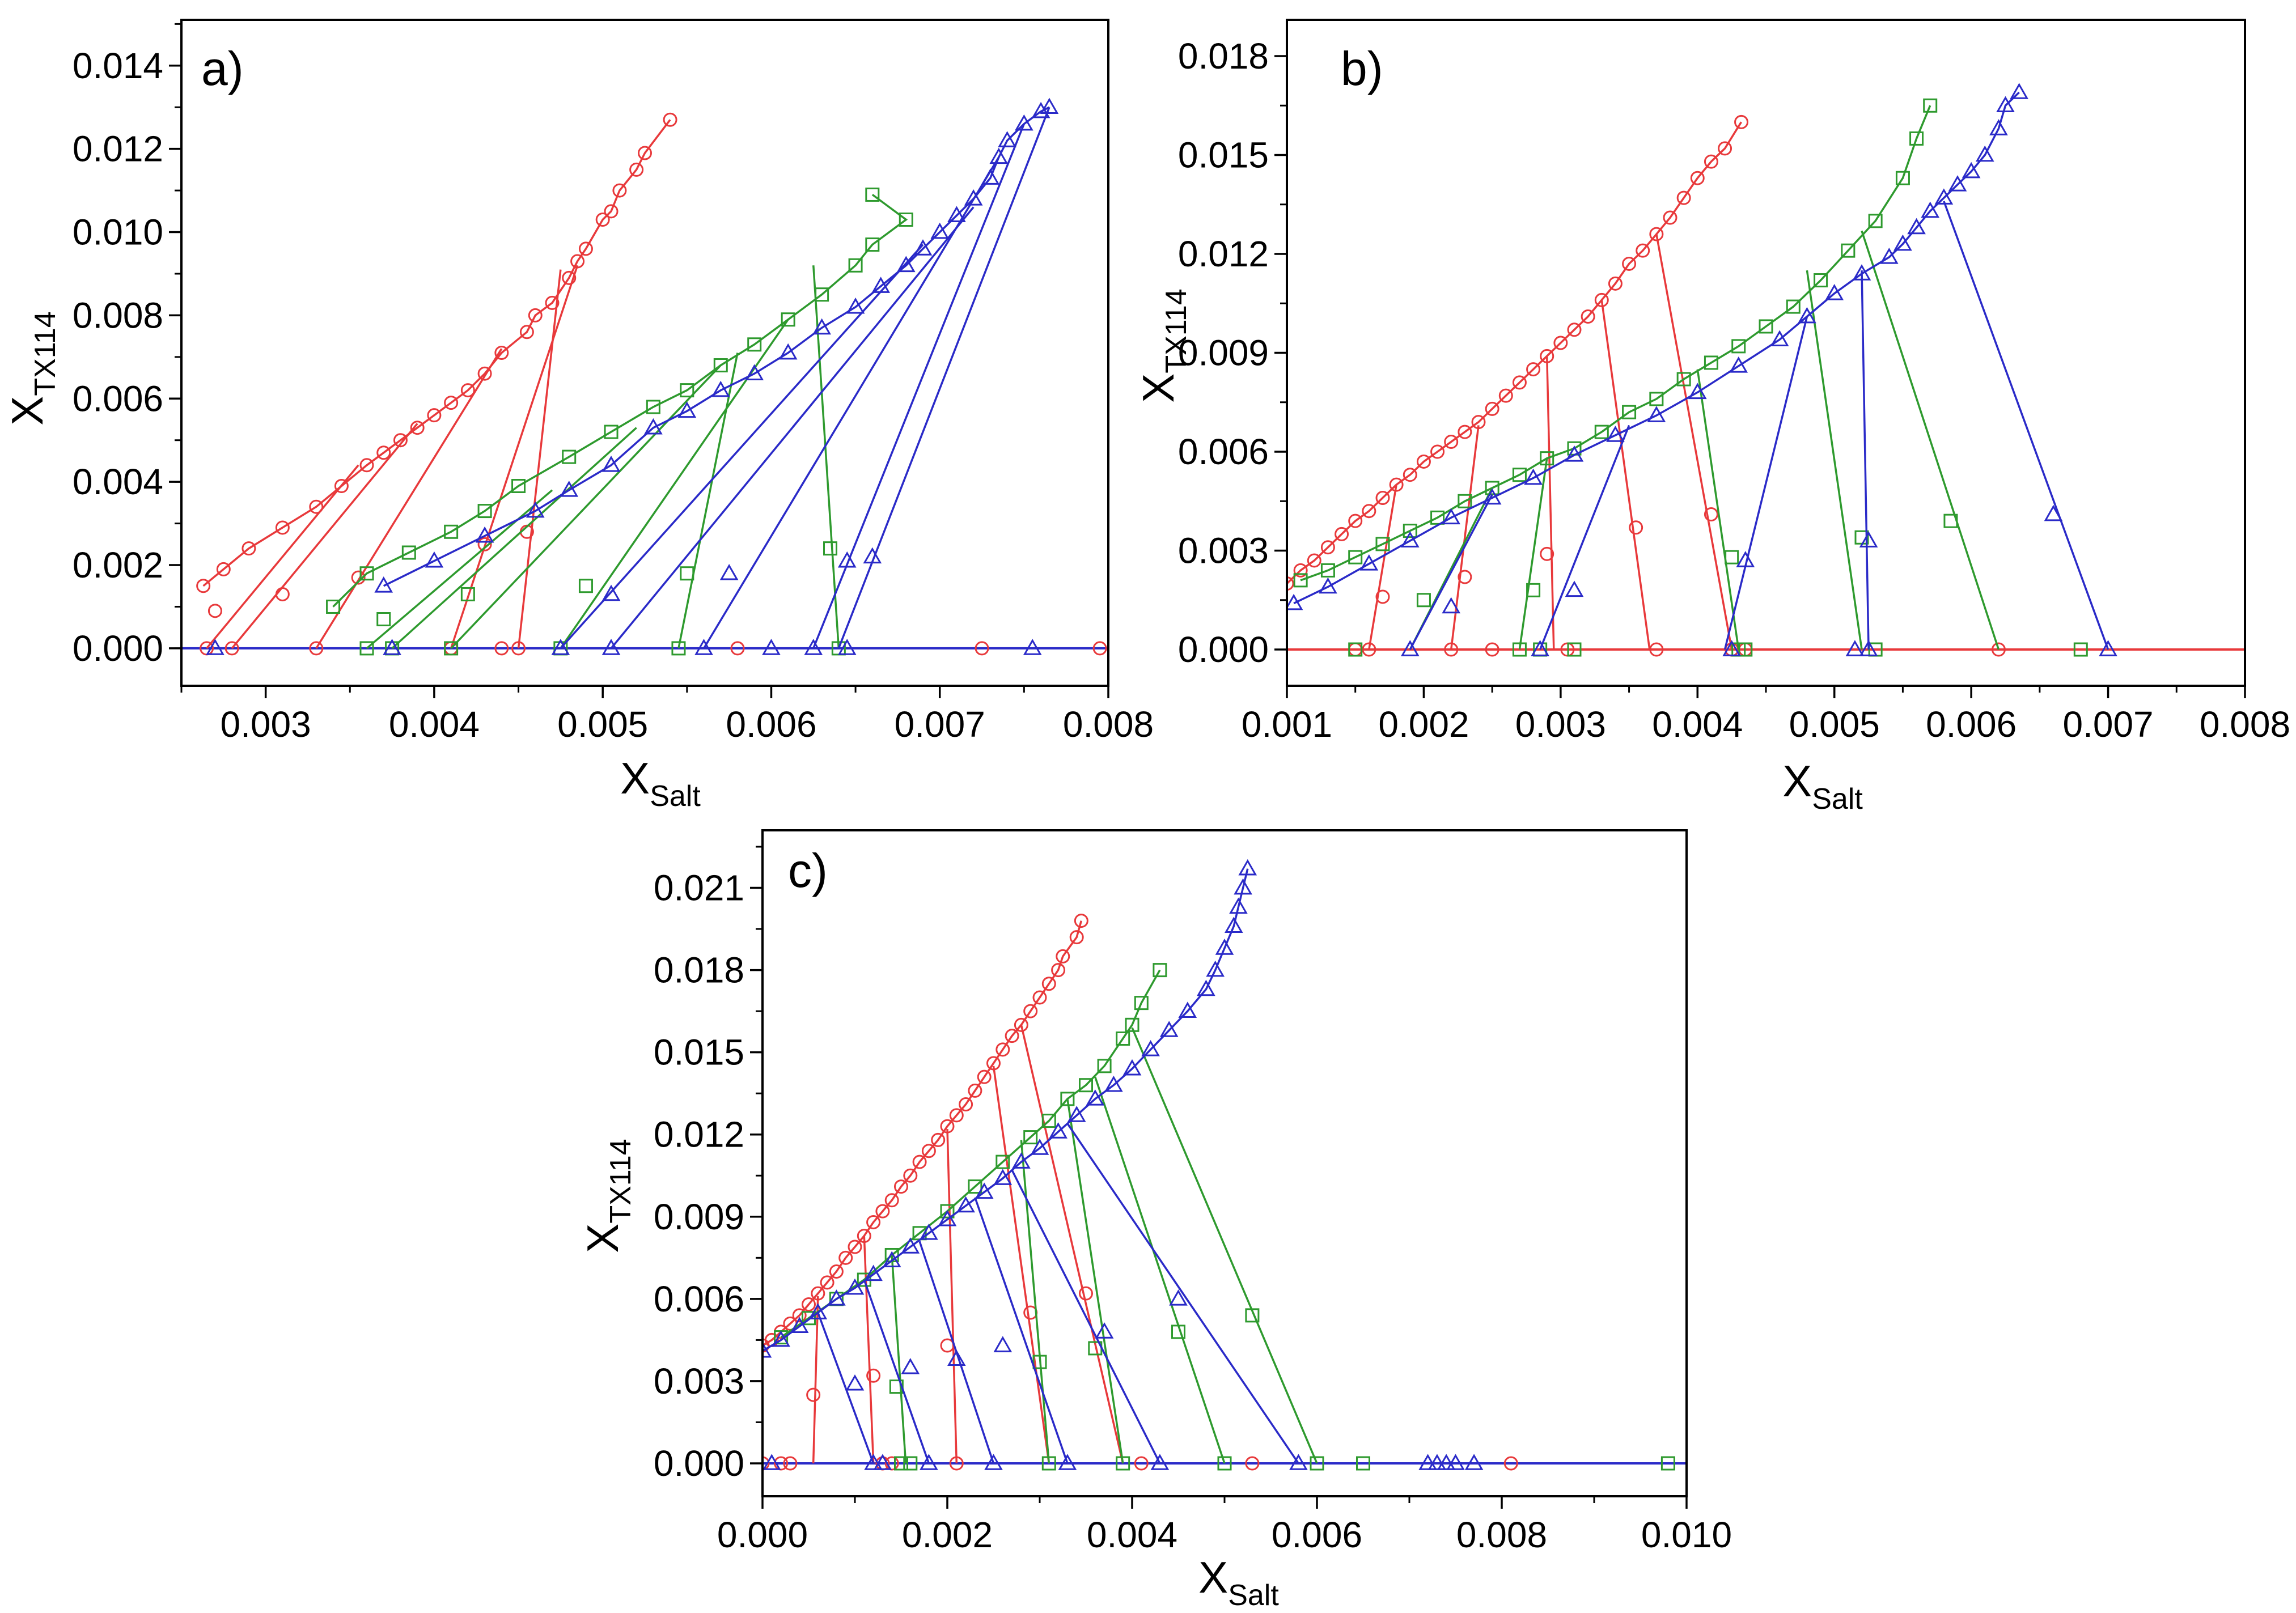  Describe the element at coordinates (118, 398) in the screenshot. I see `y-tick-label: 0.006` at that location.